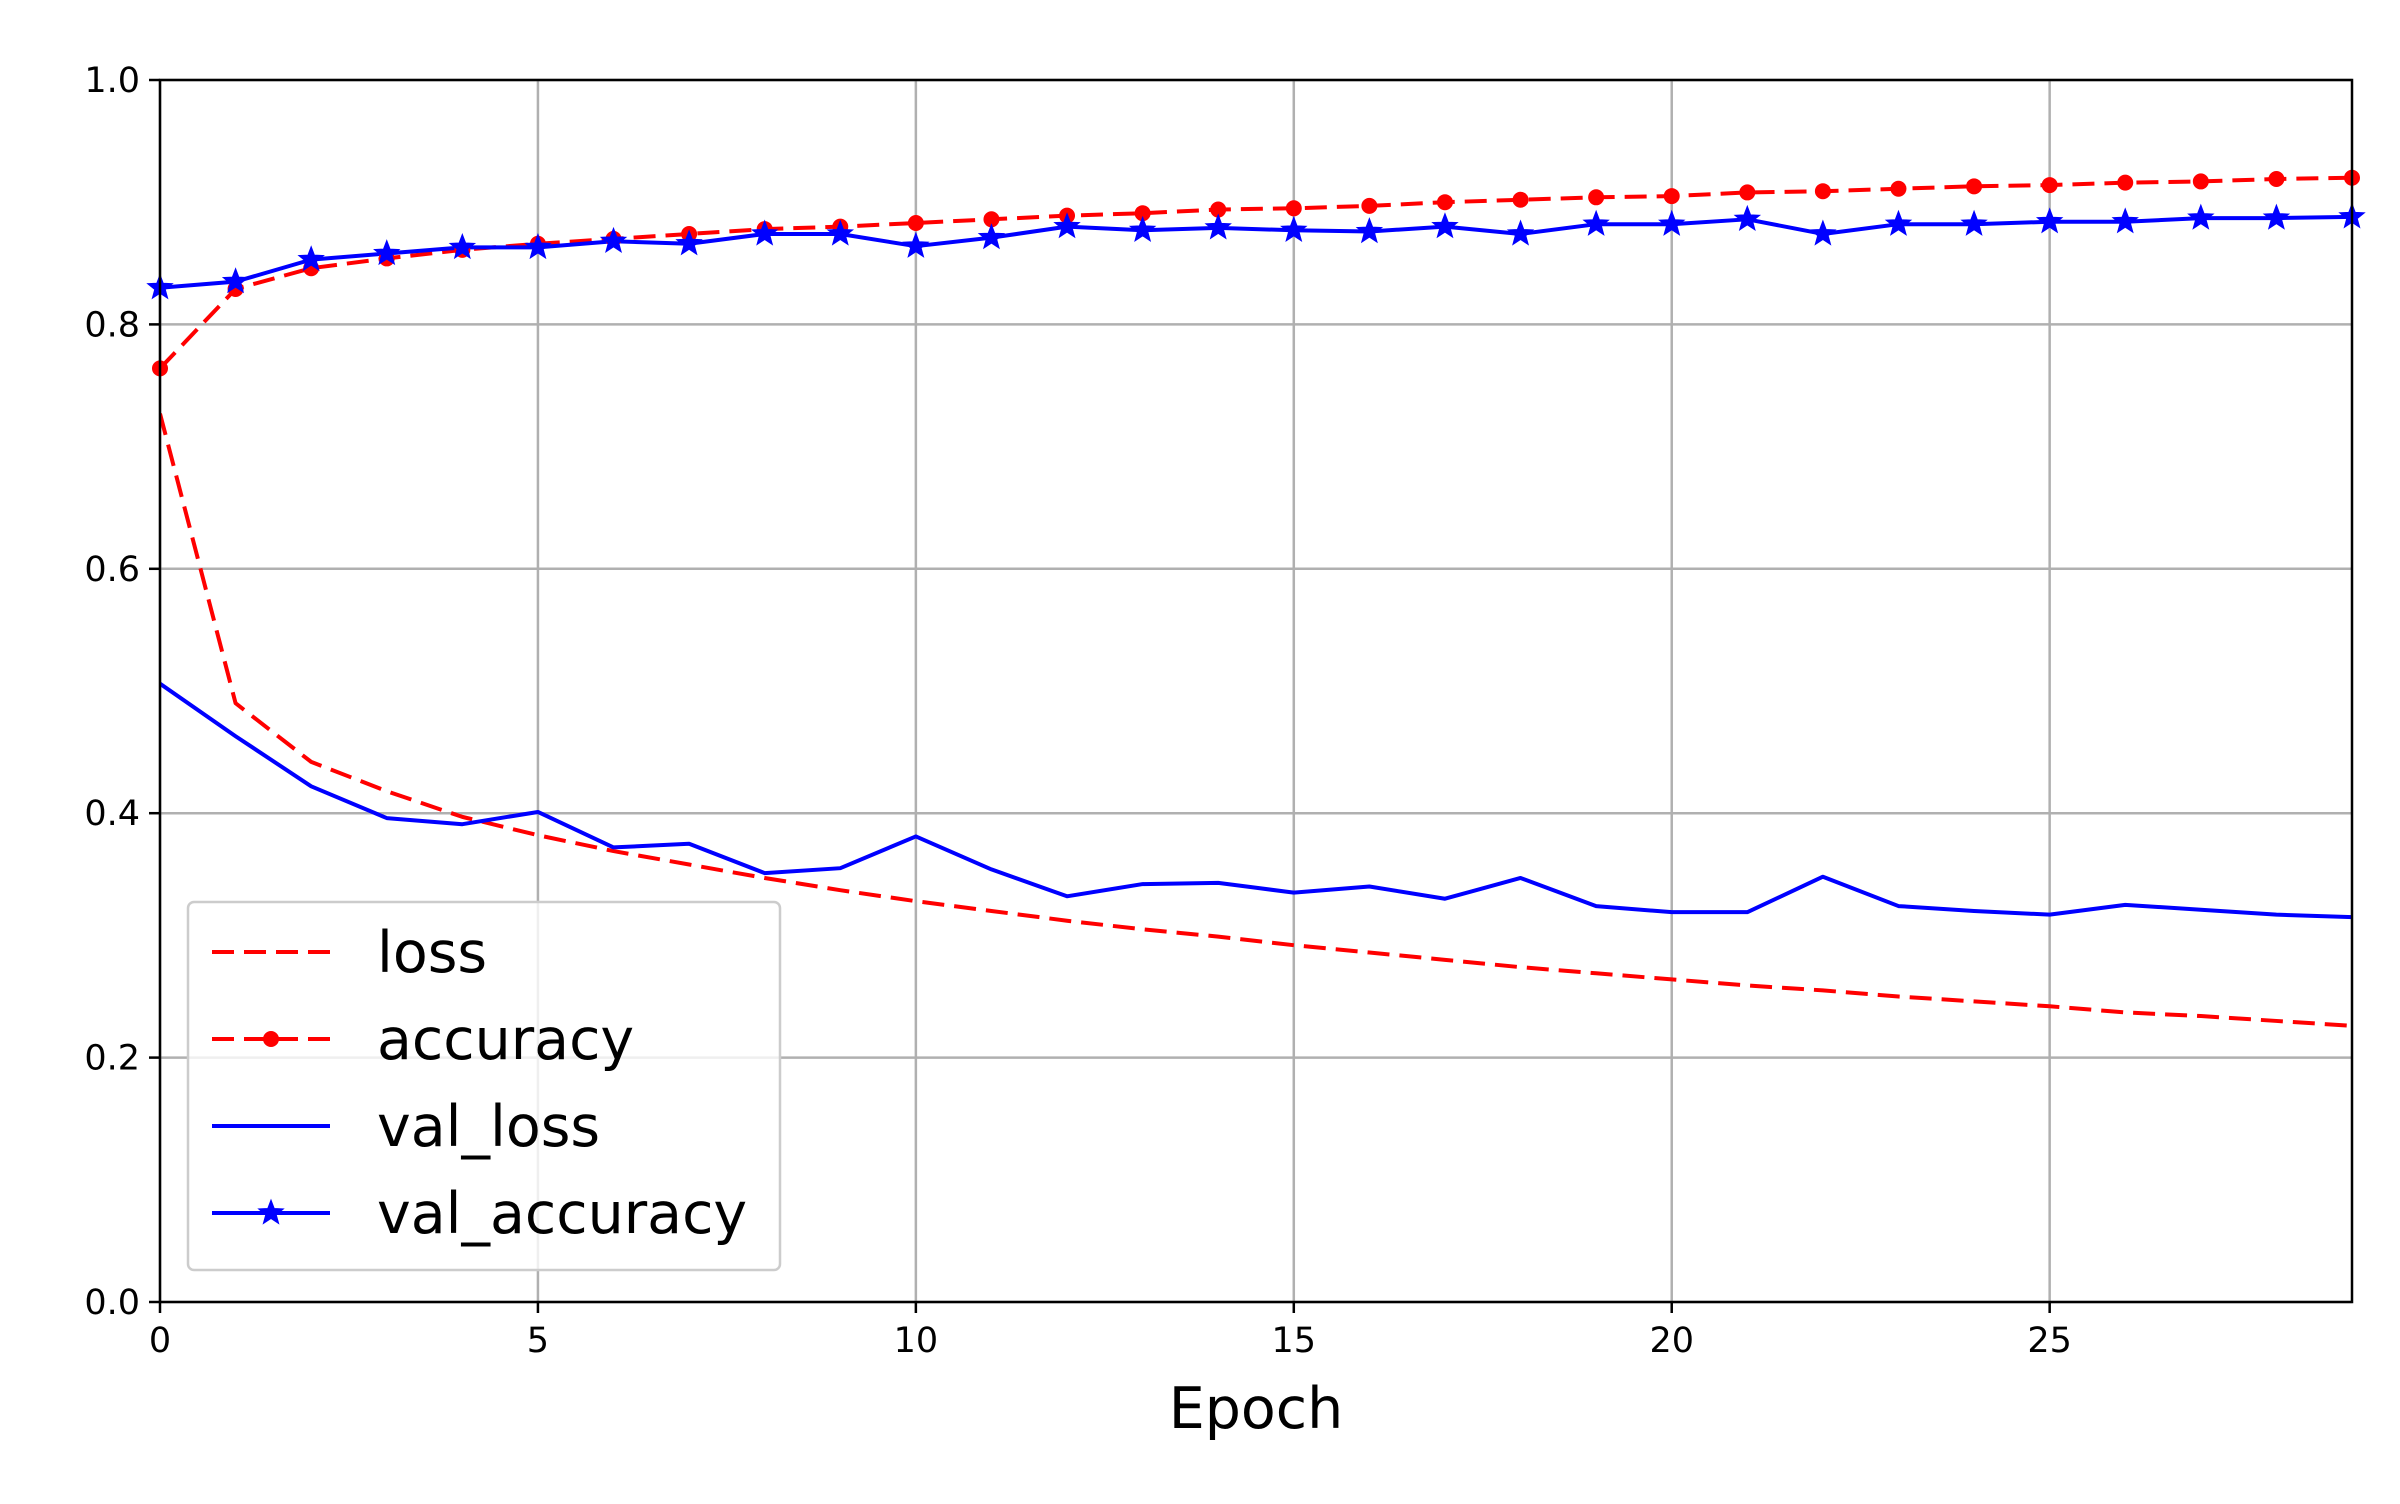 This screenshot has height=1504, width=2400. I want to click on x-tick-label: 5, so click(538, 1341).